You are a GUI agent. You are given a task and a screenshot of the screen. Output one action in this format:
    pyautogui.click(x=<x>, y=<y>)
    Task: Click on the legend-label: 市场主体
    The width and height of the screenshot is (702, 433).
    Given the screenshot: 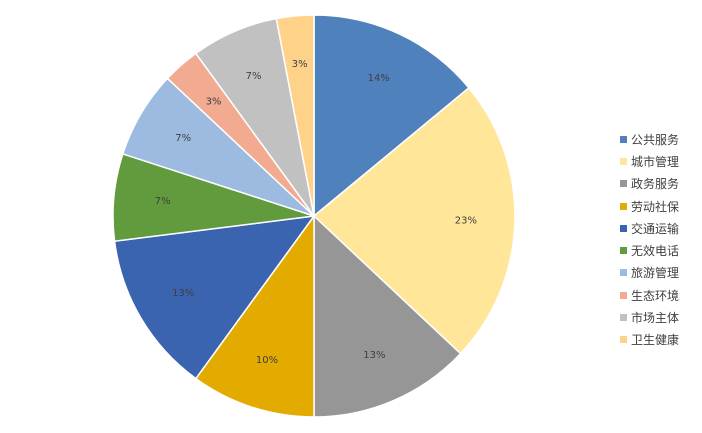 What is the action you would take?
    pyautogui.click(x=655, y=318)
    